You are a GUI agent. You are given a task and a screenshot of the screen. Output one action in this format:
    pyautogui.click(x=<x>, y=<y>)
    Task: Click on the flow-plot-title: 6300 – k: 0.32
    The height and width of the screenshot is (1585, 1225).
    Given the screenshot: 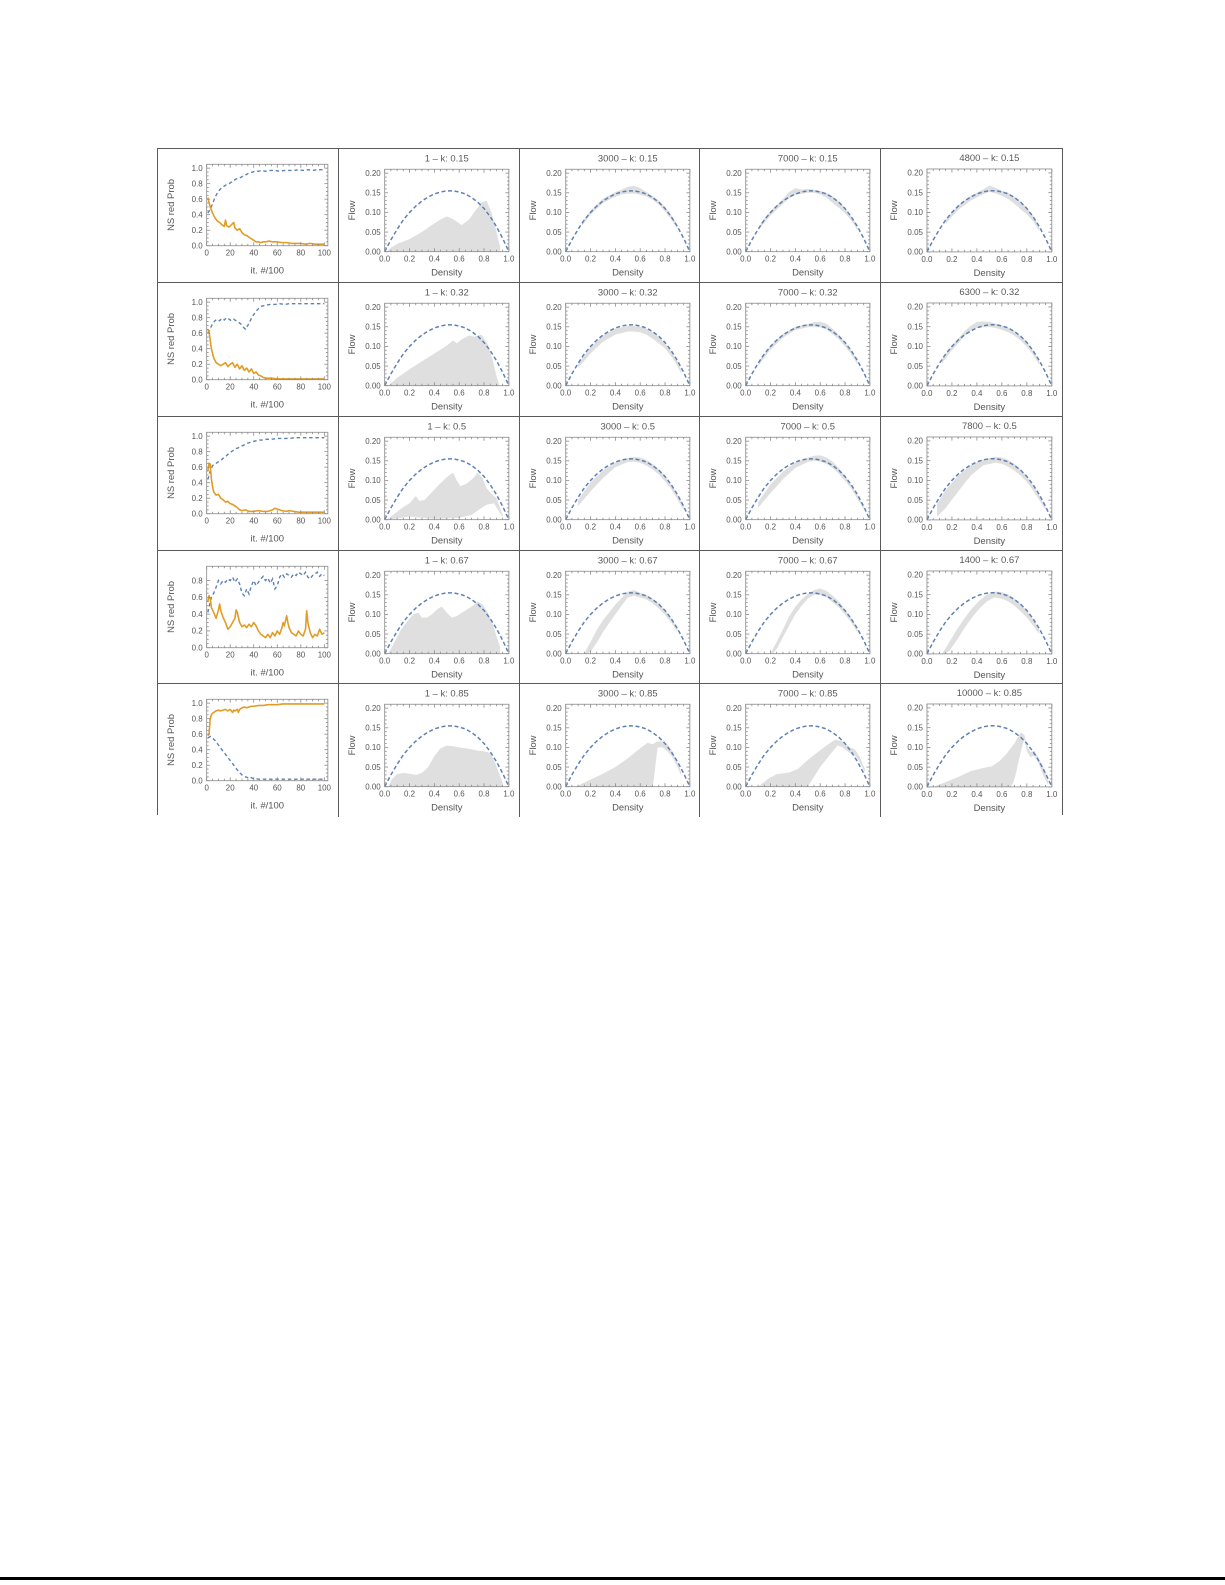 What is the action you would take?
    pyautogui.click(x=990, y=292)
    